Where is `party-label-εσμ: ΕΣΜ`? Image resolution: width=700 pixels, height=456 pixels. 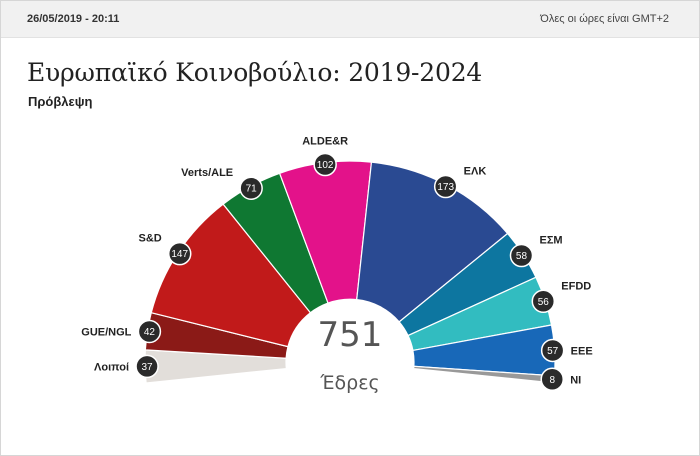 party-label-εσμ: ΕΣΜ is located at coordinates (550, 241).